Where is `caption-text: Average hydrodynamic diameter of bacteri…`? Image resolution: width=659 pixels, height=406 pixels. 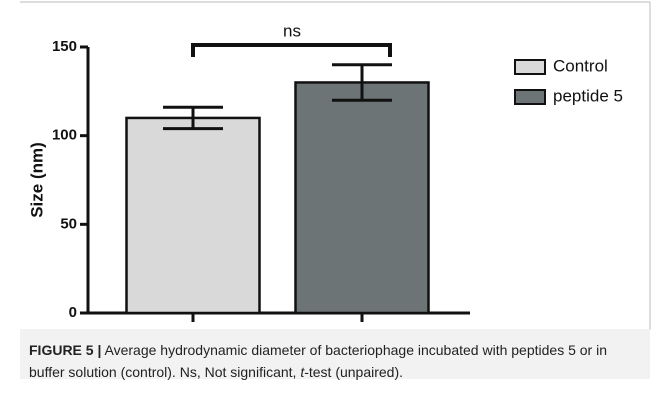
caption-text: Average hydrodynamic diameter of bacteri… is located at coordinates (318, 361).